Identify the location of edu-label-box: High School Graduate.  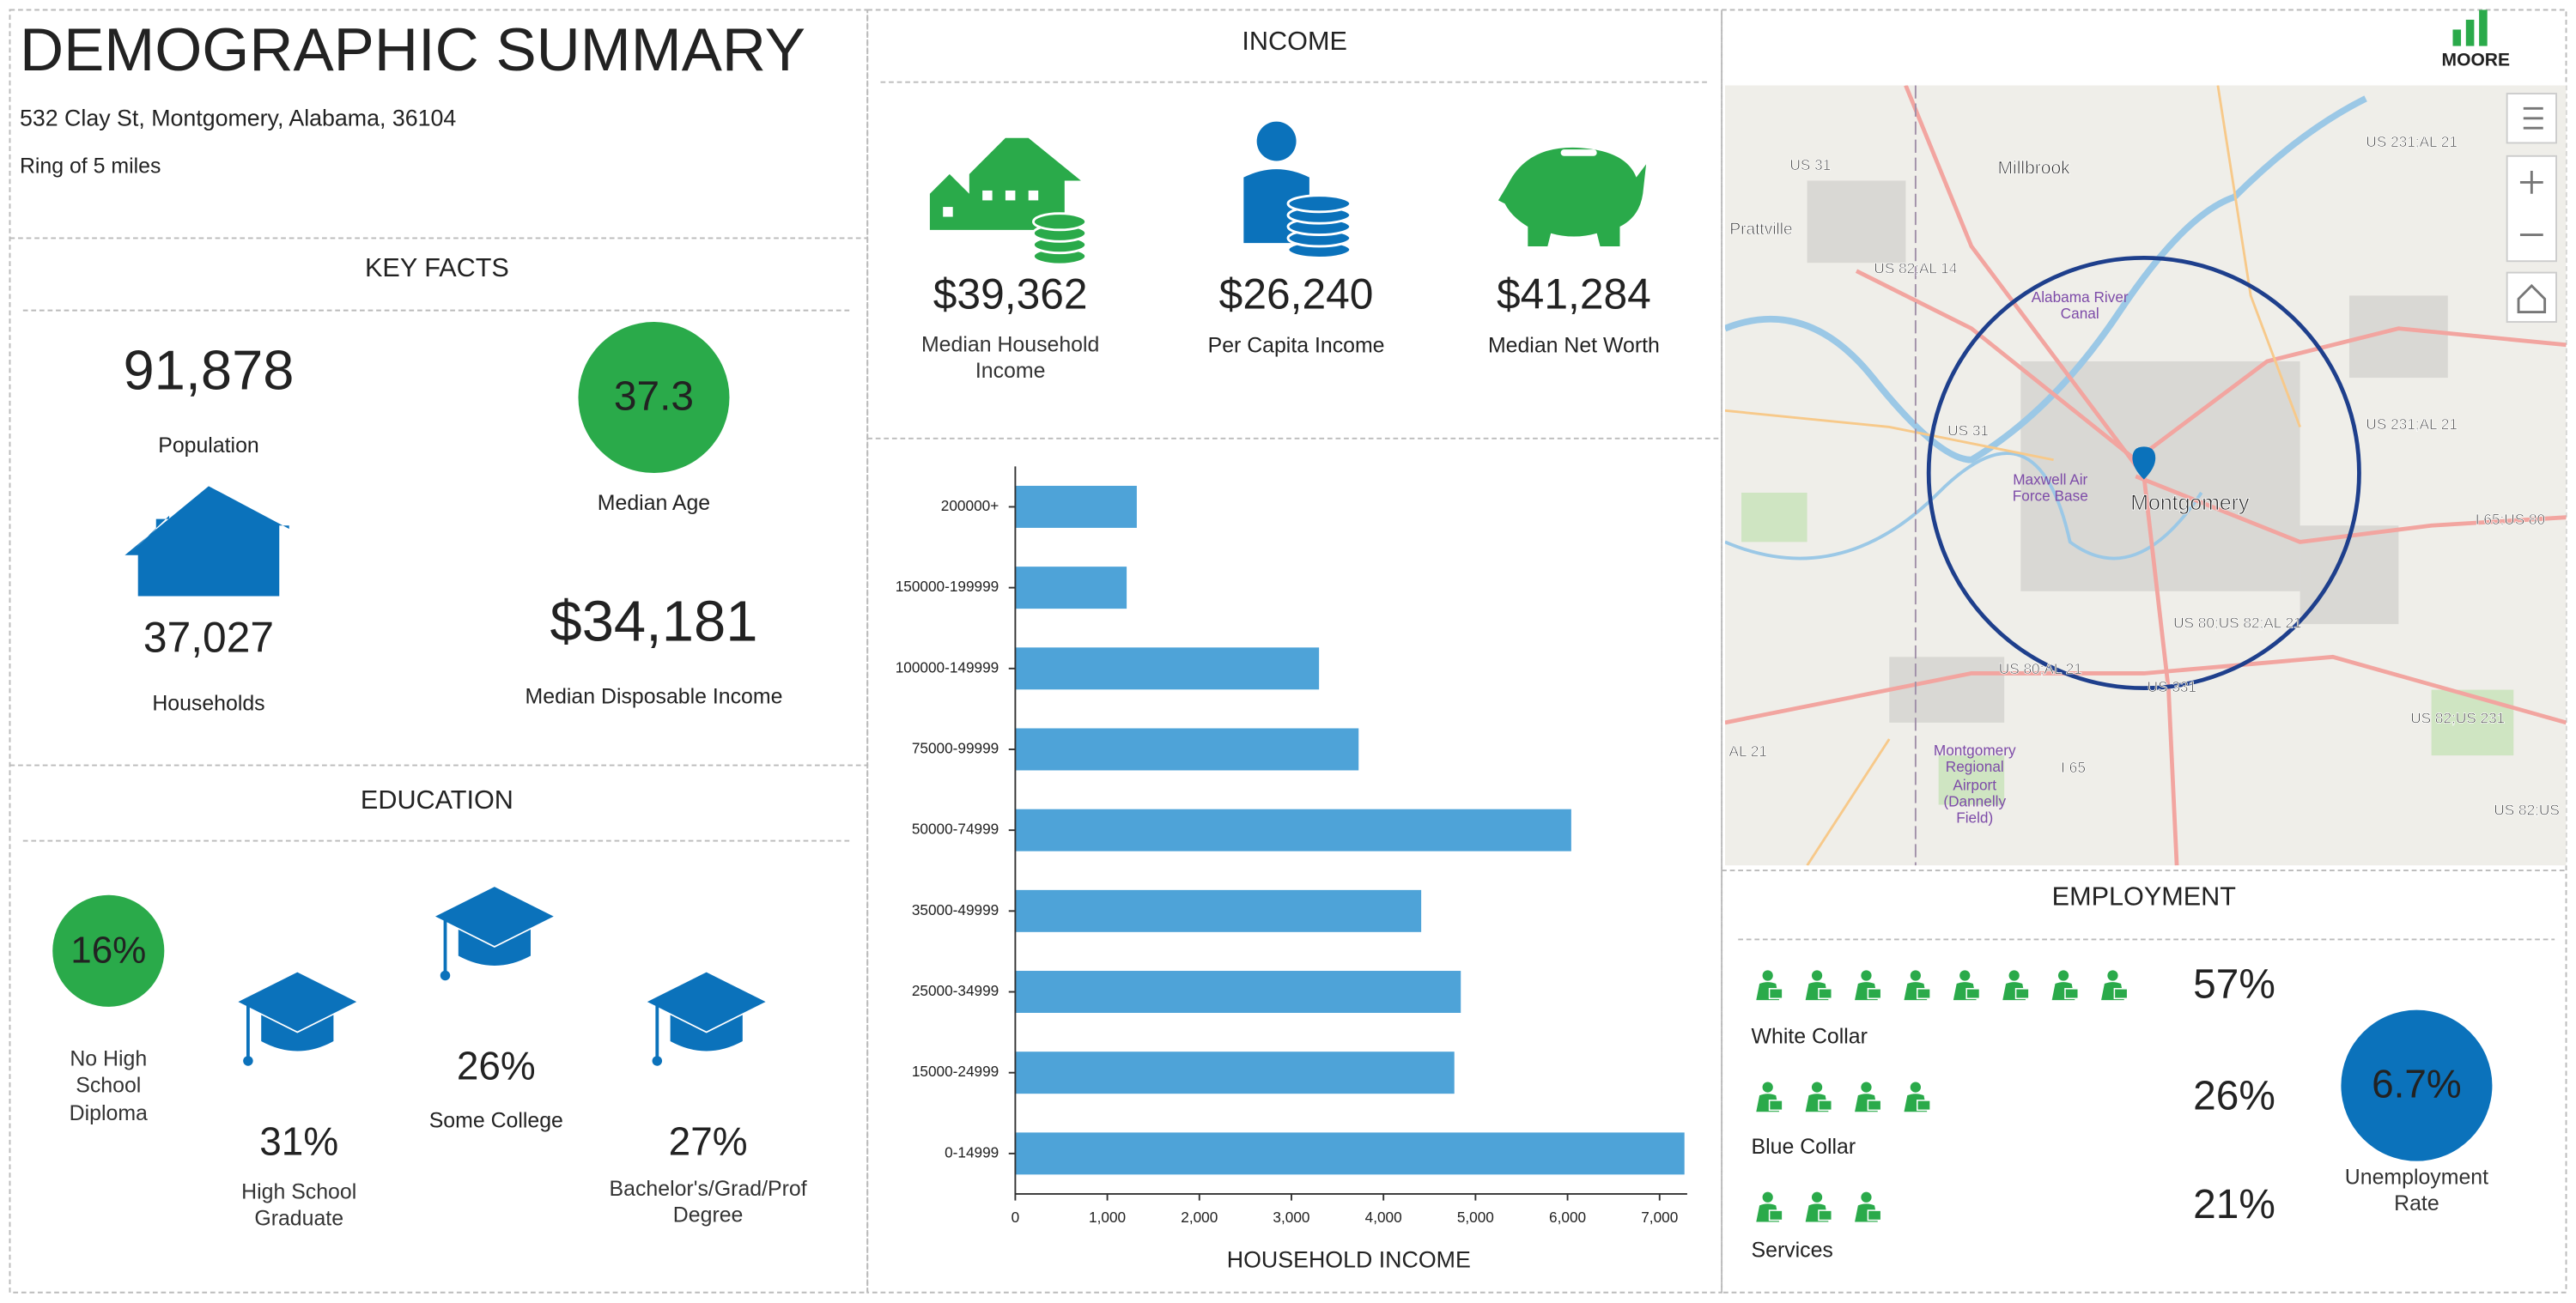
(298, 1205).